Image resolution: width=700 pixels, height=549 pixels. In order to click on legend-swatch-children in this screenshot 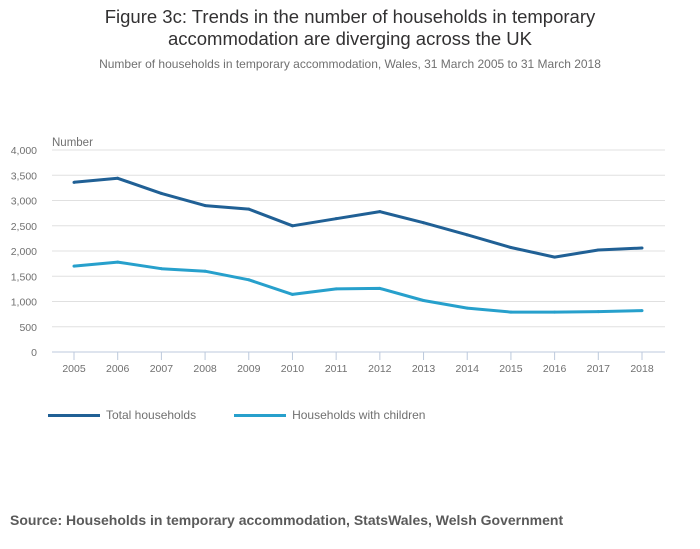, I will do `click(260, 415)`.